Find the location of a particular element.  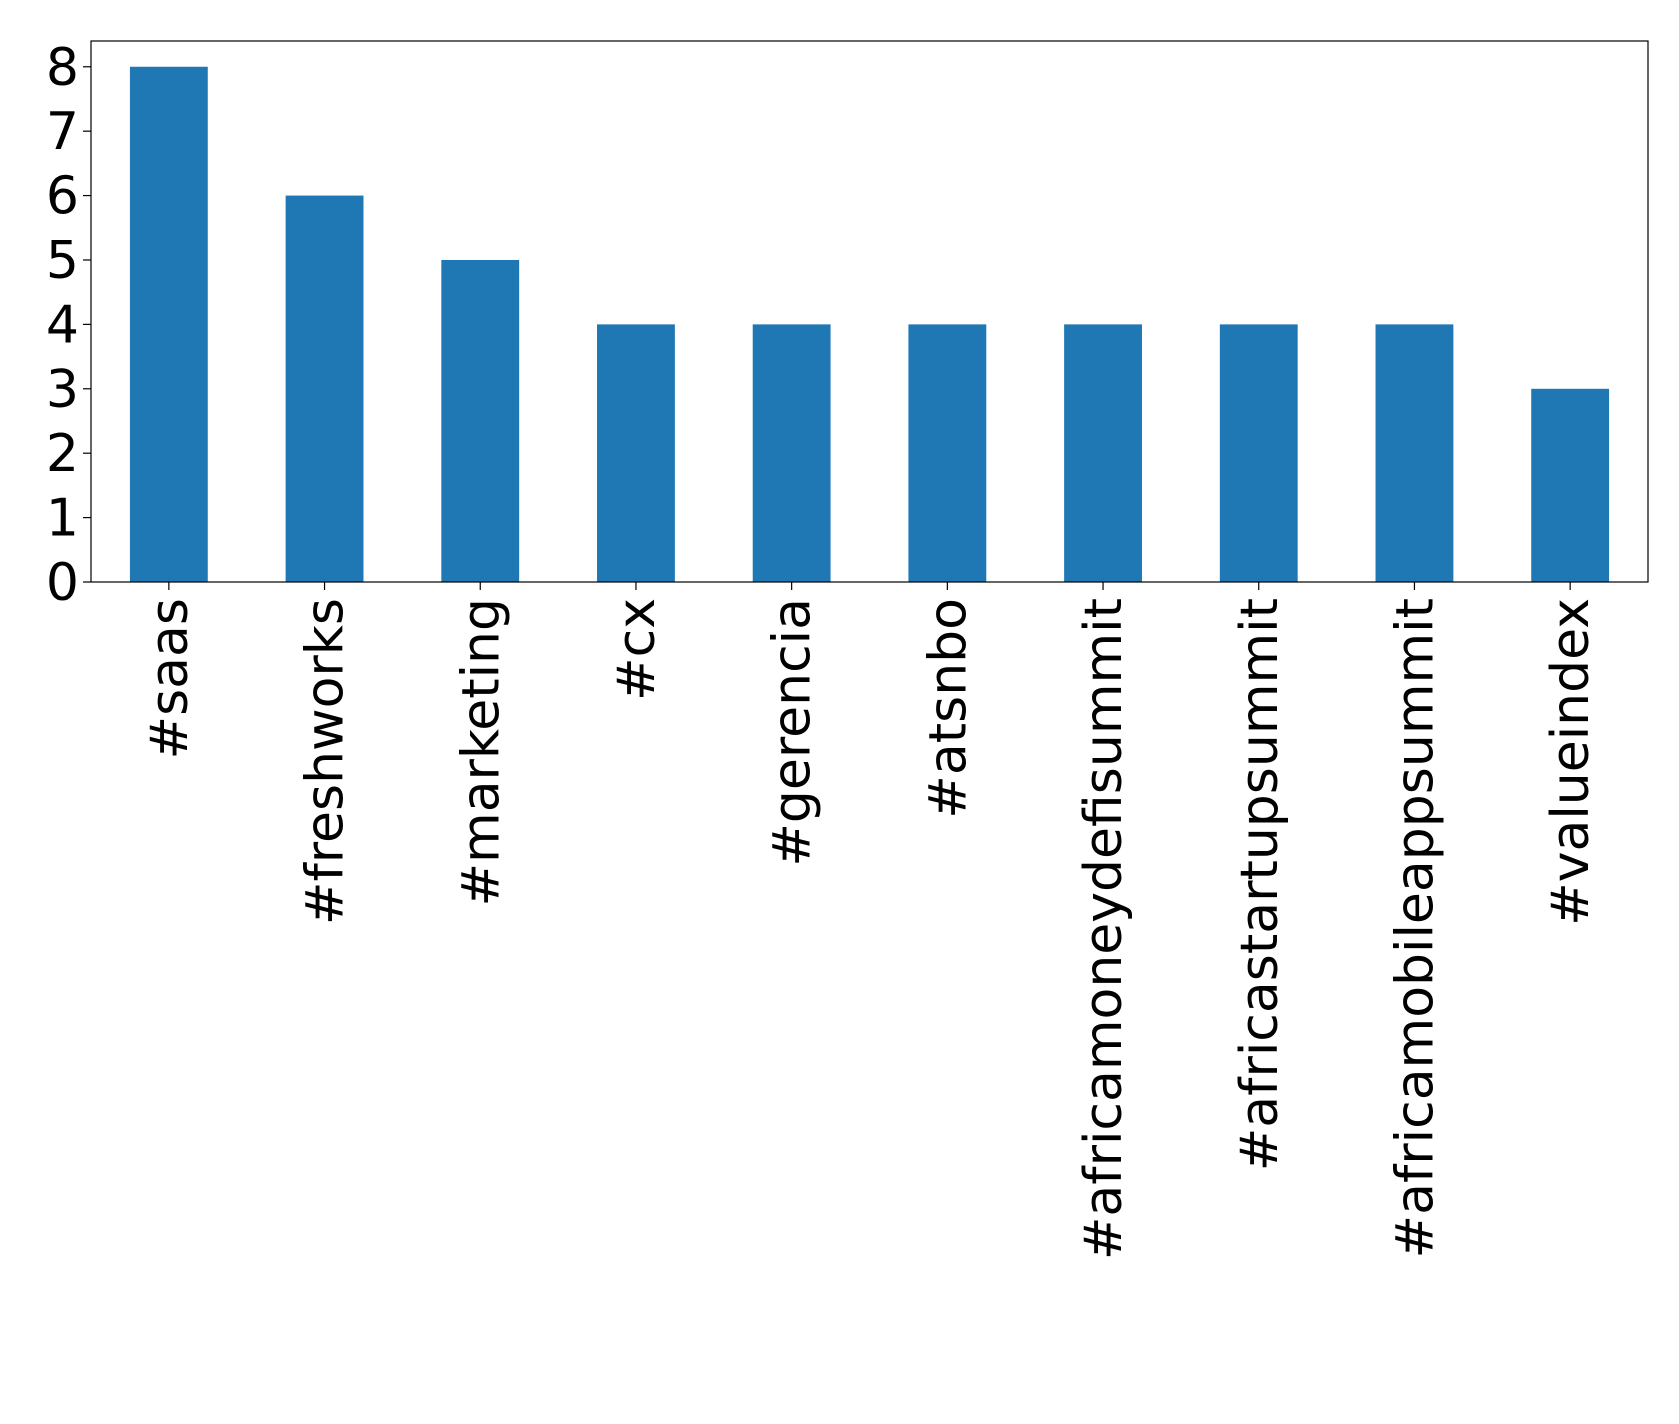

x-tick-label: #africamoneydefisummit is located at coordinates (1104, 929).